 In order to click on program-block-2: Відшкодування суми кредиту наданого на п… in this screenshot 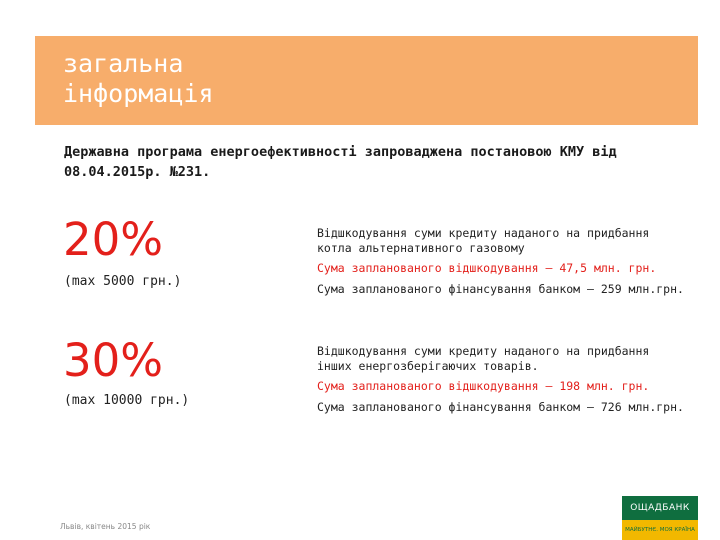, I will do `click(502, 379)`.